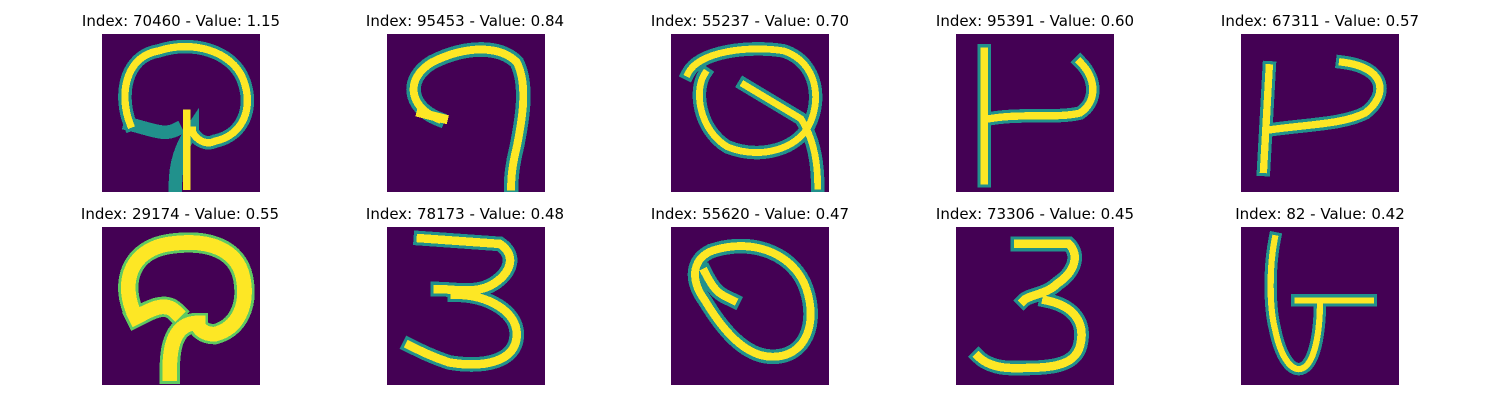  What do you see at coordinates (1320, 21) in the screenshot?
I see `panel-title: Index: 67311 - Value: 0.57` at bounding box center [1320, 21].